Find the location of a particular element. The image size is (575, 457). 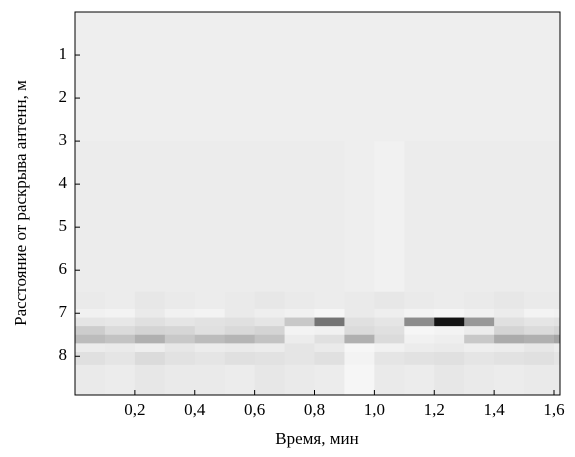

y-tick-label: 5 is located at coordinates (63, 225).